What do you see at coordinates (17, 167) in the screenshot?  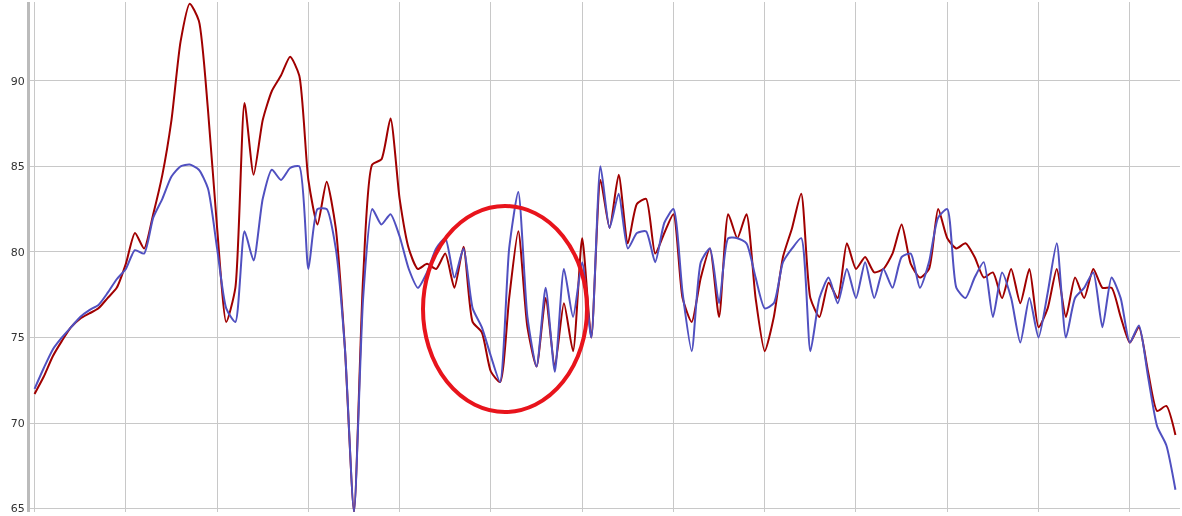 I see `y-tick-label: 85` at bounding box center [17, 167].